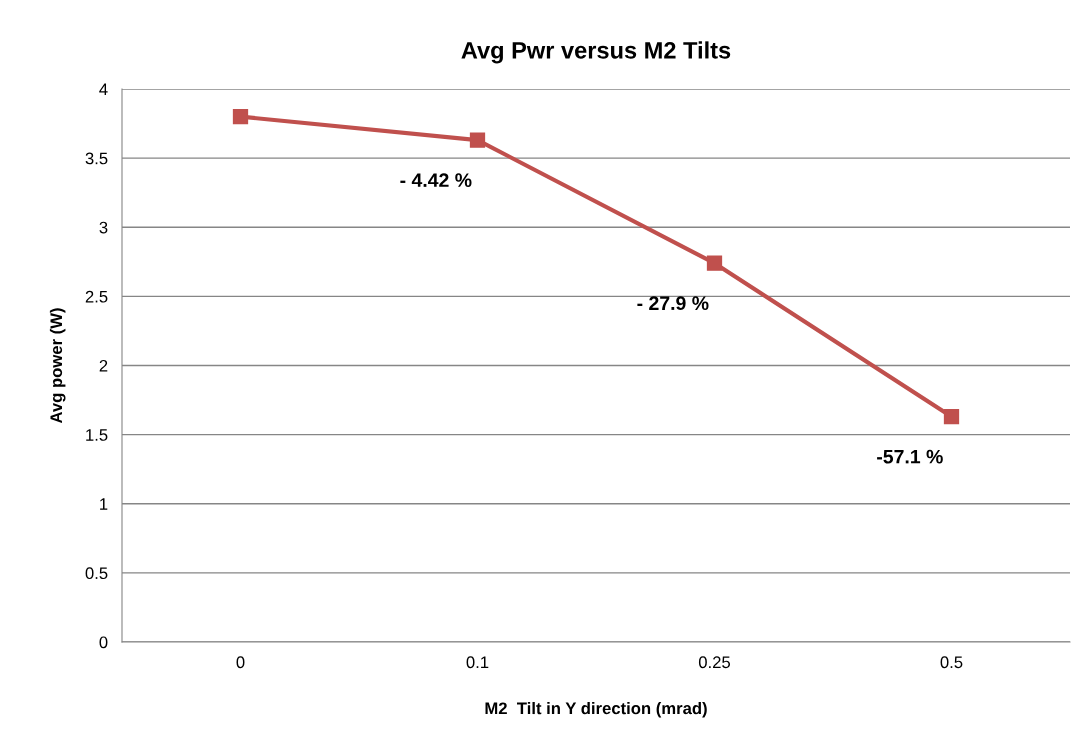  I want to click on x-tick-label: 0.5, so click(951, 662).